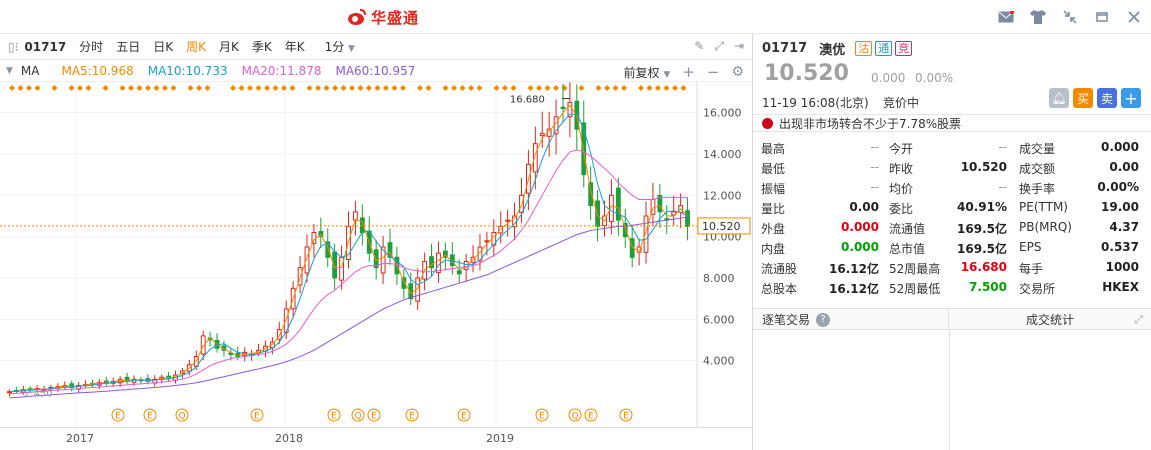  What do you see at coordinates (719, 361) in the screenshot?
I see `y-tick-label: 4.000` at bounding box center [719, 361].